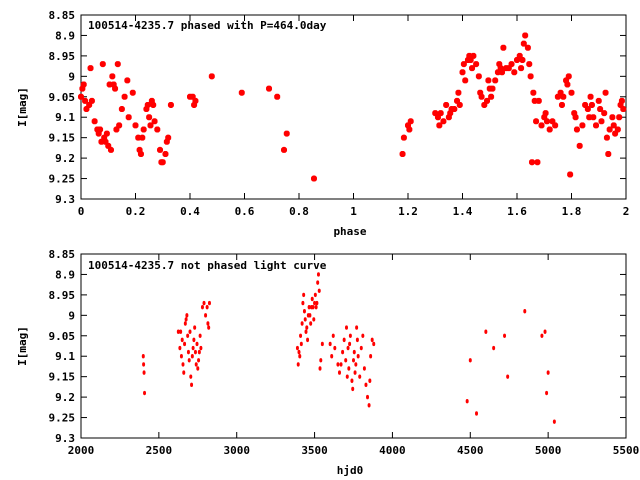  What do you see at coordinates (392, 450) in the screenshot?
I see `unphased-x-tick-label: 4000` at bounding box center [392, 450].